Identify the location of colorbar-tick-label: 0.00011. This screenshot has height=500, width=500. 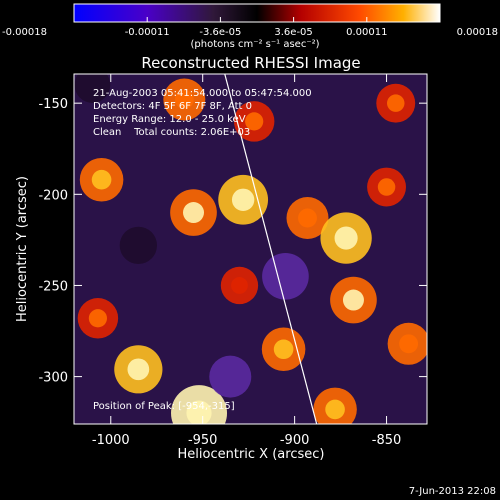
(366, 32).